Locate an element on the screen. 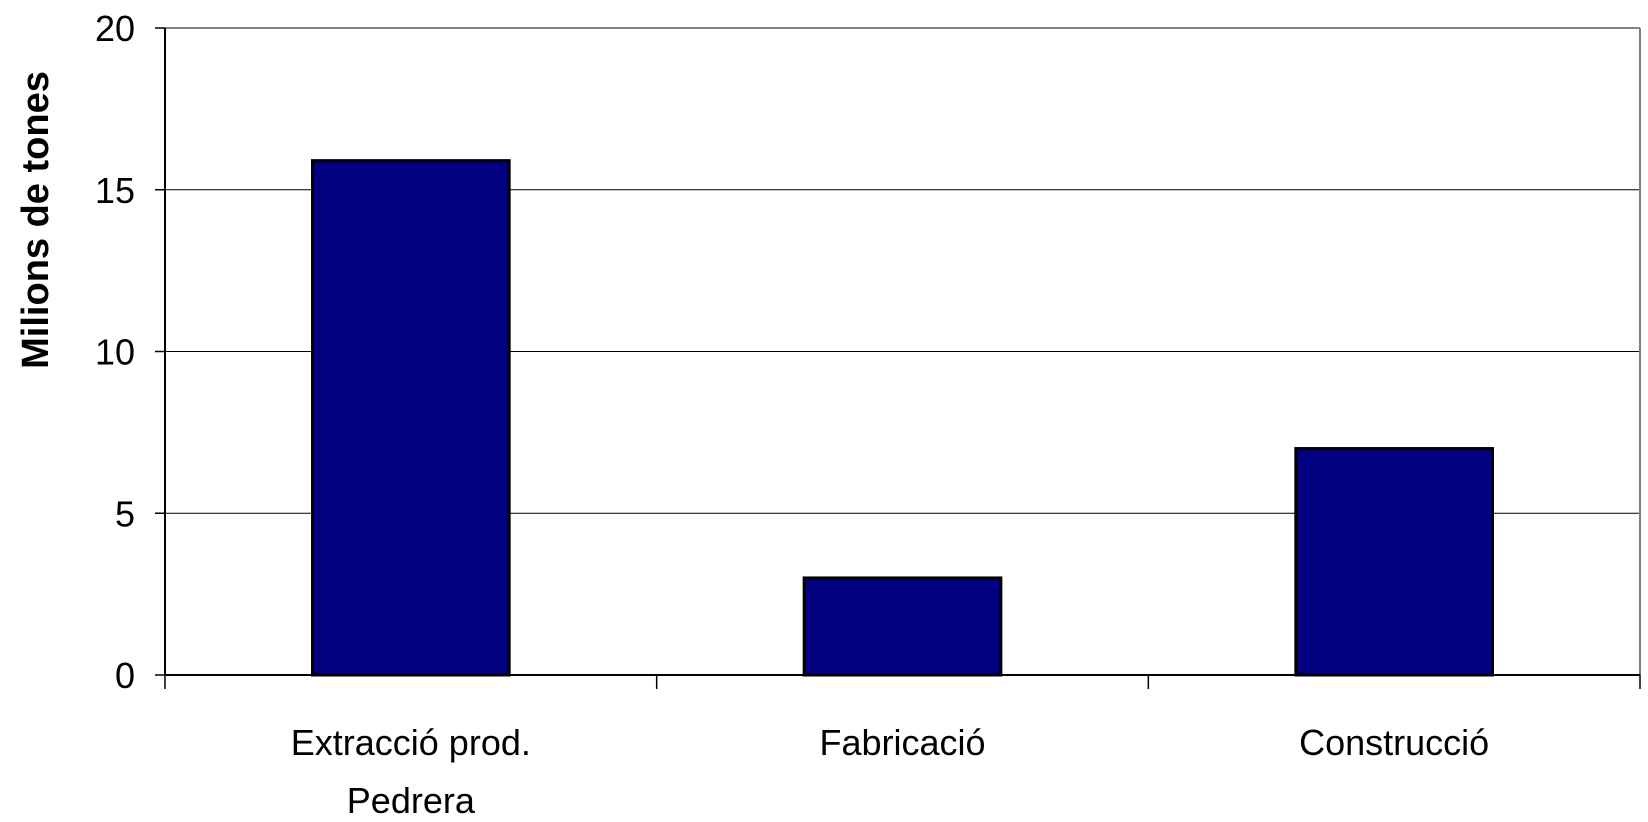  x-tick-label: Construcció is located at coordinates (1394, 742).